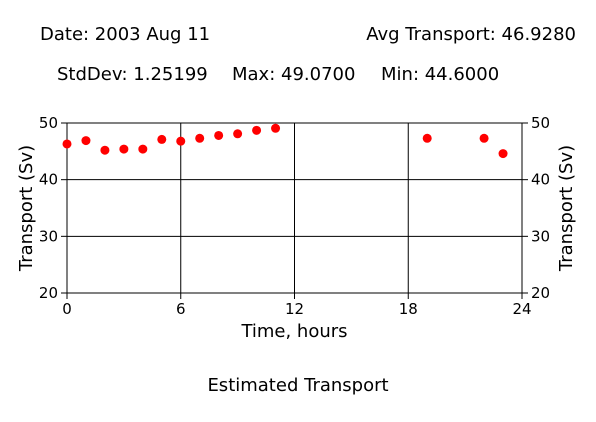 The width and height of the screenshot is (596, 422). Describe the element at coordinates (566, 208) in the screenshot. I see `y-axis-label-right: Transport (Sv)` at that location.